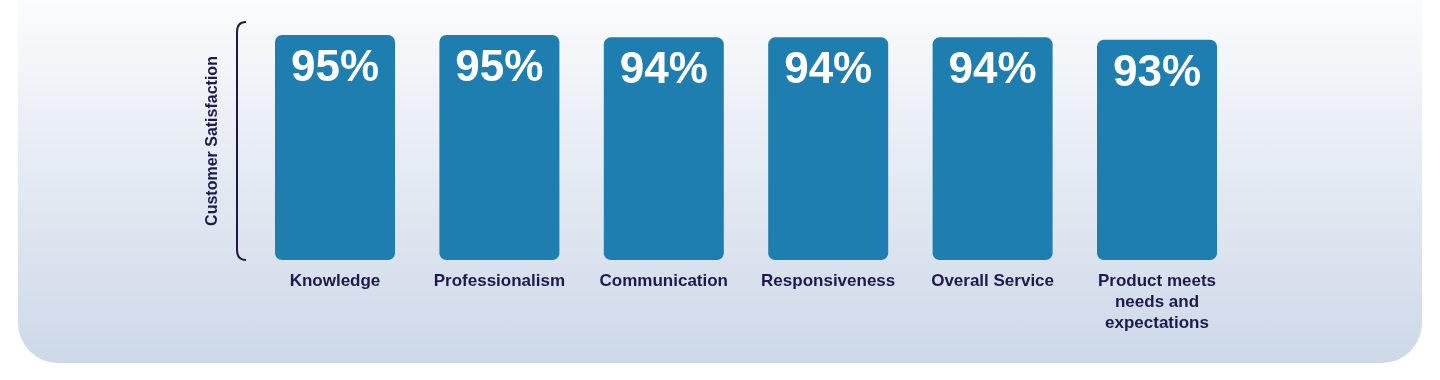 The width and height of the screenshot is (1440, 380). Describe the element at coordinates (335, 280) in the screenshot. I see `x-tick-label: Knowledge` at that location.